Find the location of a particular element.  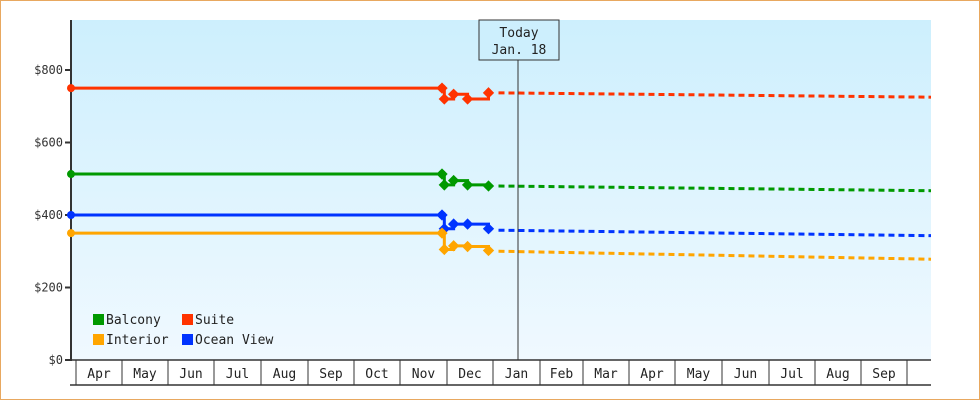

legend-label: Interior is located at coordinates (137, 340).